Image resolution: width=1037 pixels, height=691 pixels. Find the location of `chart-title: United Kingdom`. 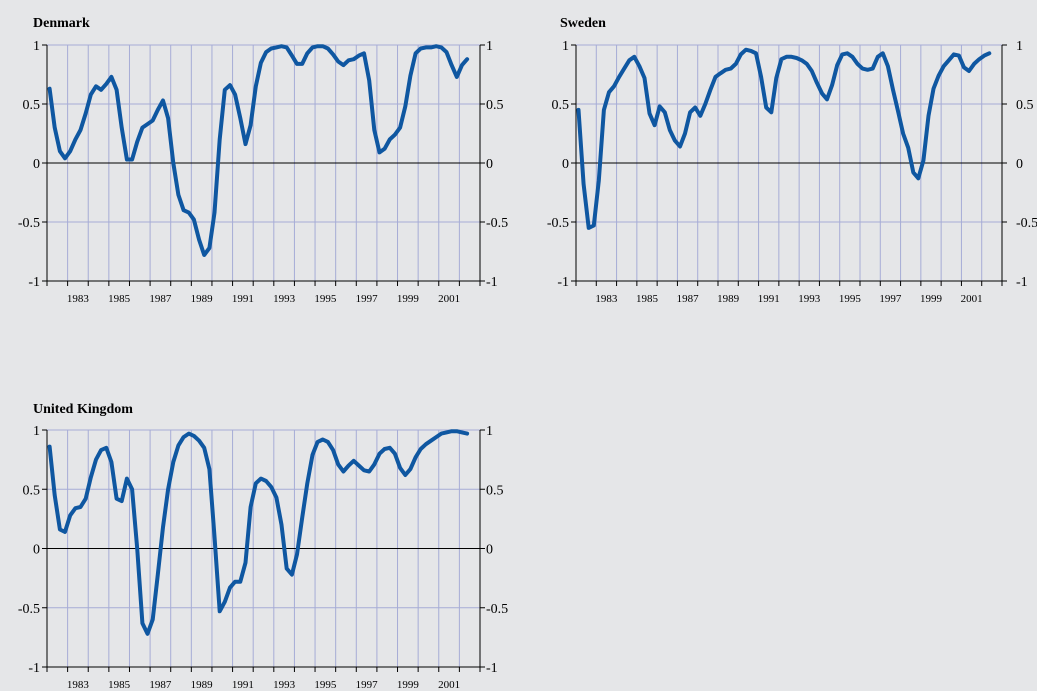

chart-title: United Kingdom is located at coordinates (83, 409).